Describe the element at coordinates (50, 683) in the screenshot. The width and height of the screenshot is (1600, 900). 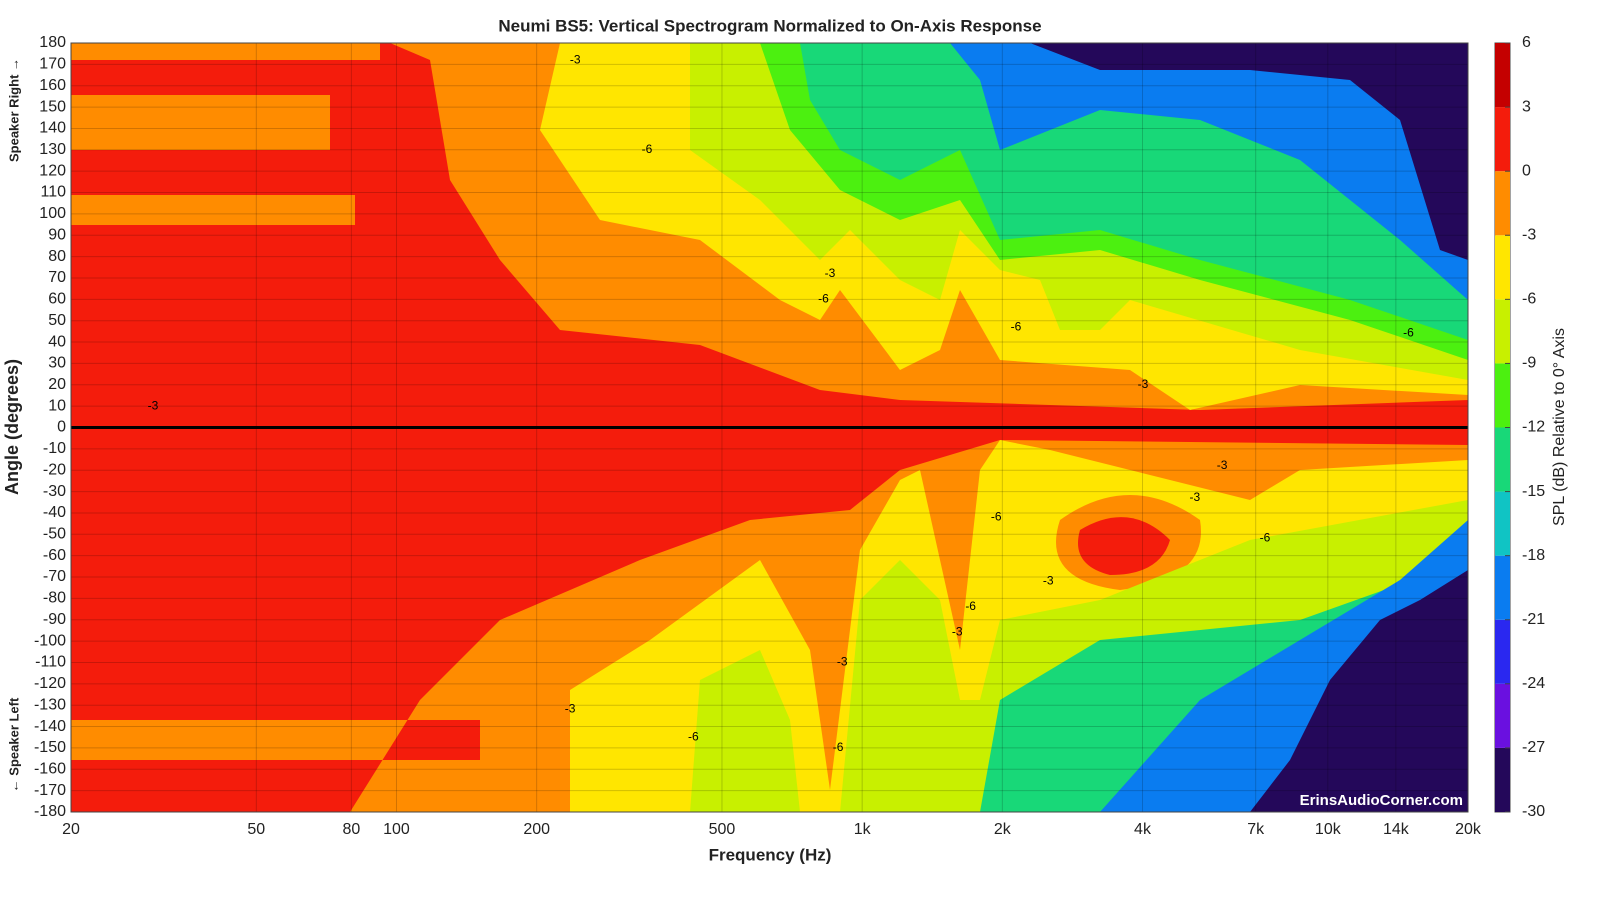
I see `y-tick-label: -120` at that location.